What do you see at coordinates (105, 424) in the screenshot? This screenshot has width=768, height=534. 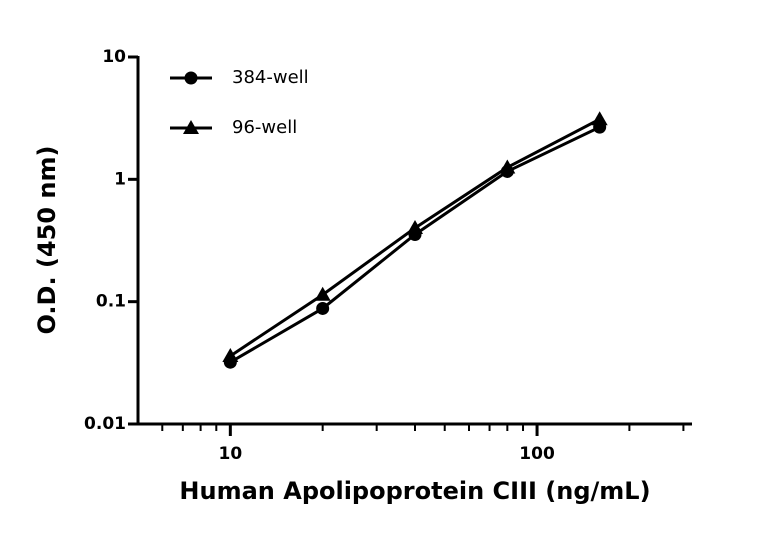 I see `y-tick-label: 0.01` at bounding box center [105, 424].